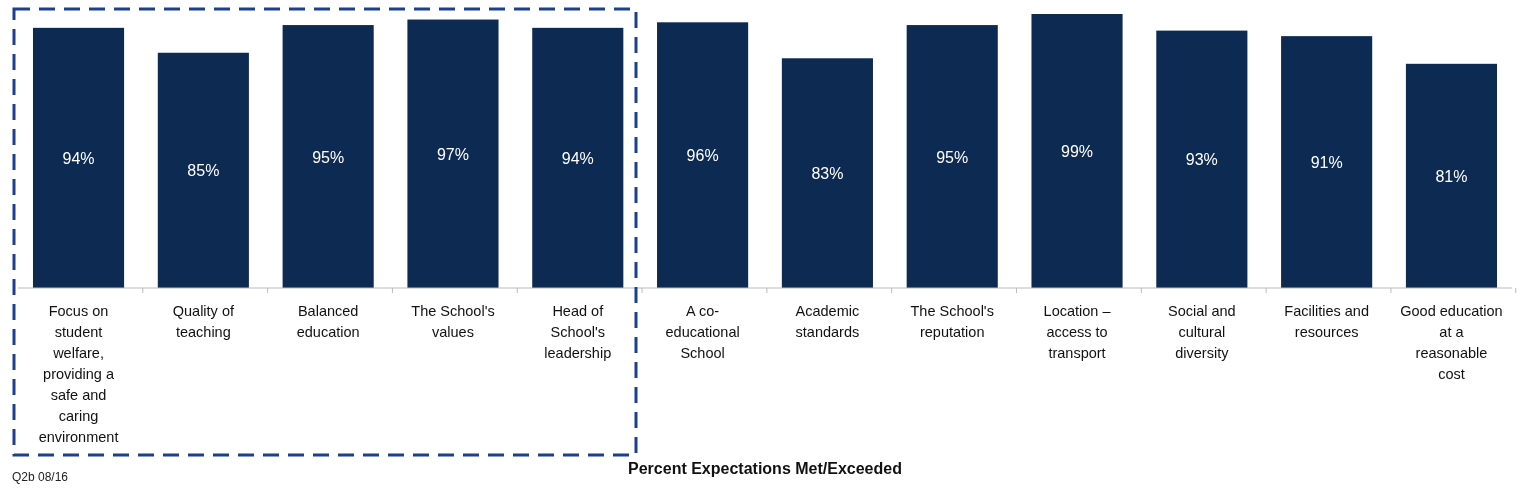  Describe the element at coordinates (1201, 332) in the screenshot. I see `x-tick-label: Social and cultural diversity` at that location.